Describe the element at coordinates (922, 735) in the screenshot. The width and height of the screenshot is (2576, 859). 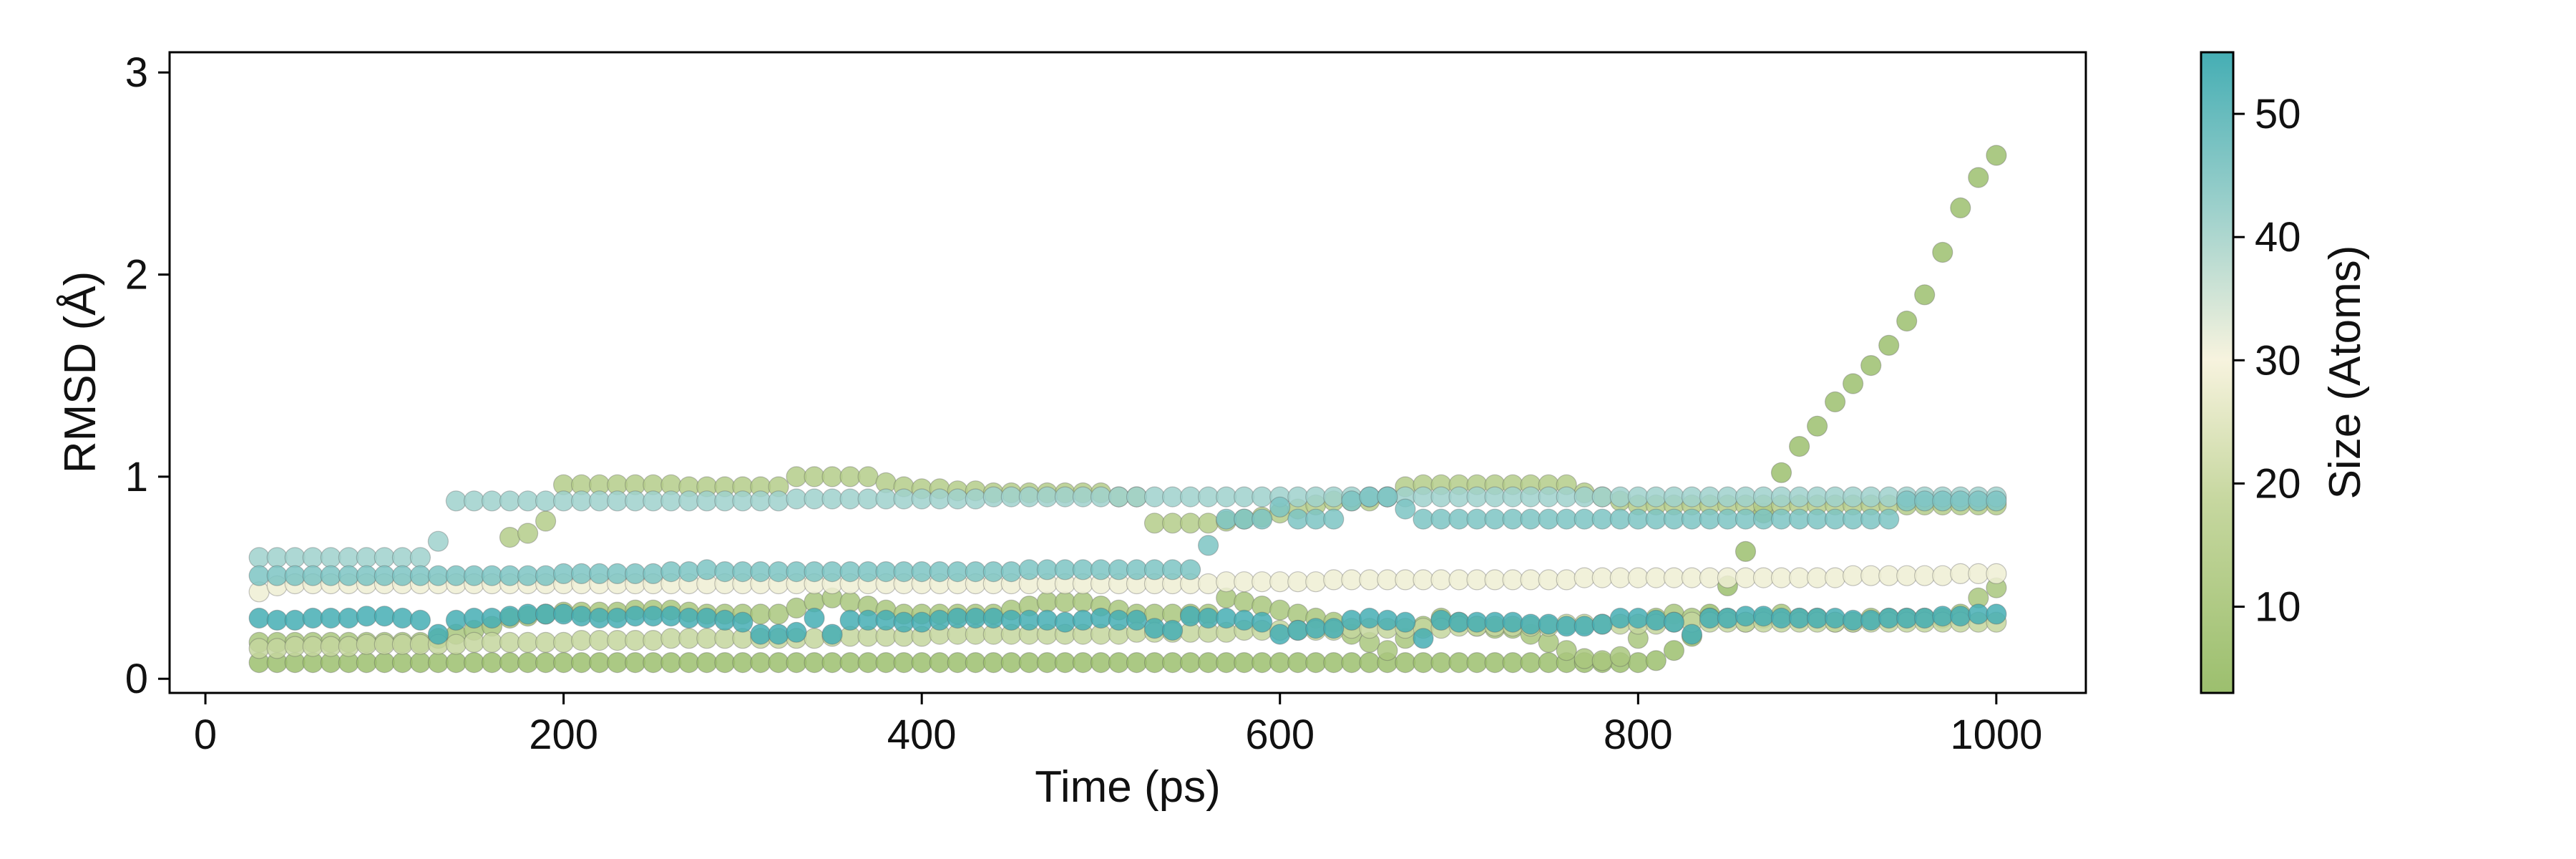
I see `x-tick-label: 400` at that location.